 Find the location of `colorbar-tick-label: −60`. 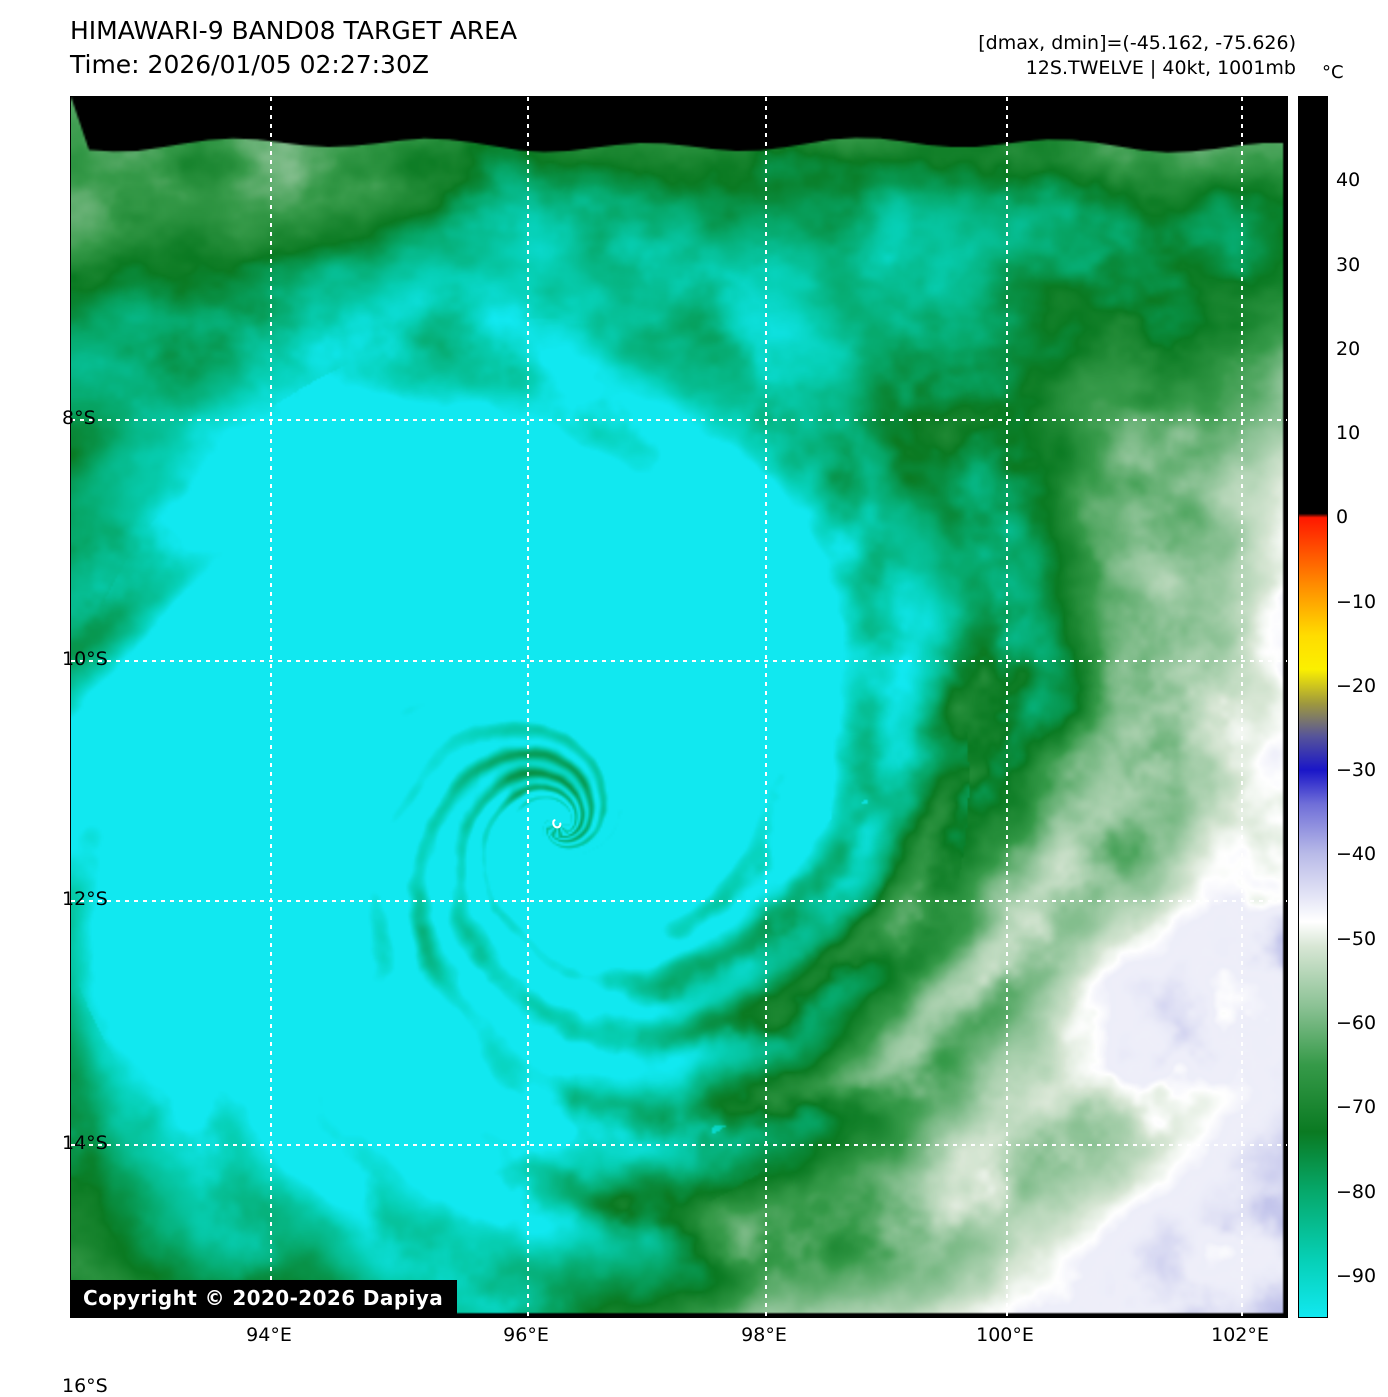

colorbar-tick-label: −60 is located at coordinates (1356, 1023).